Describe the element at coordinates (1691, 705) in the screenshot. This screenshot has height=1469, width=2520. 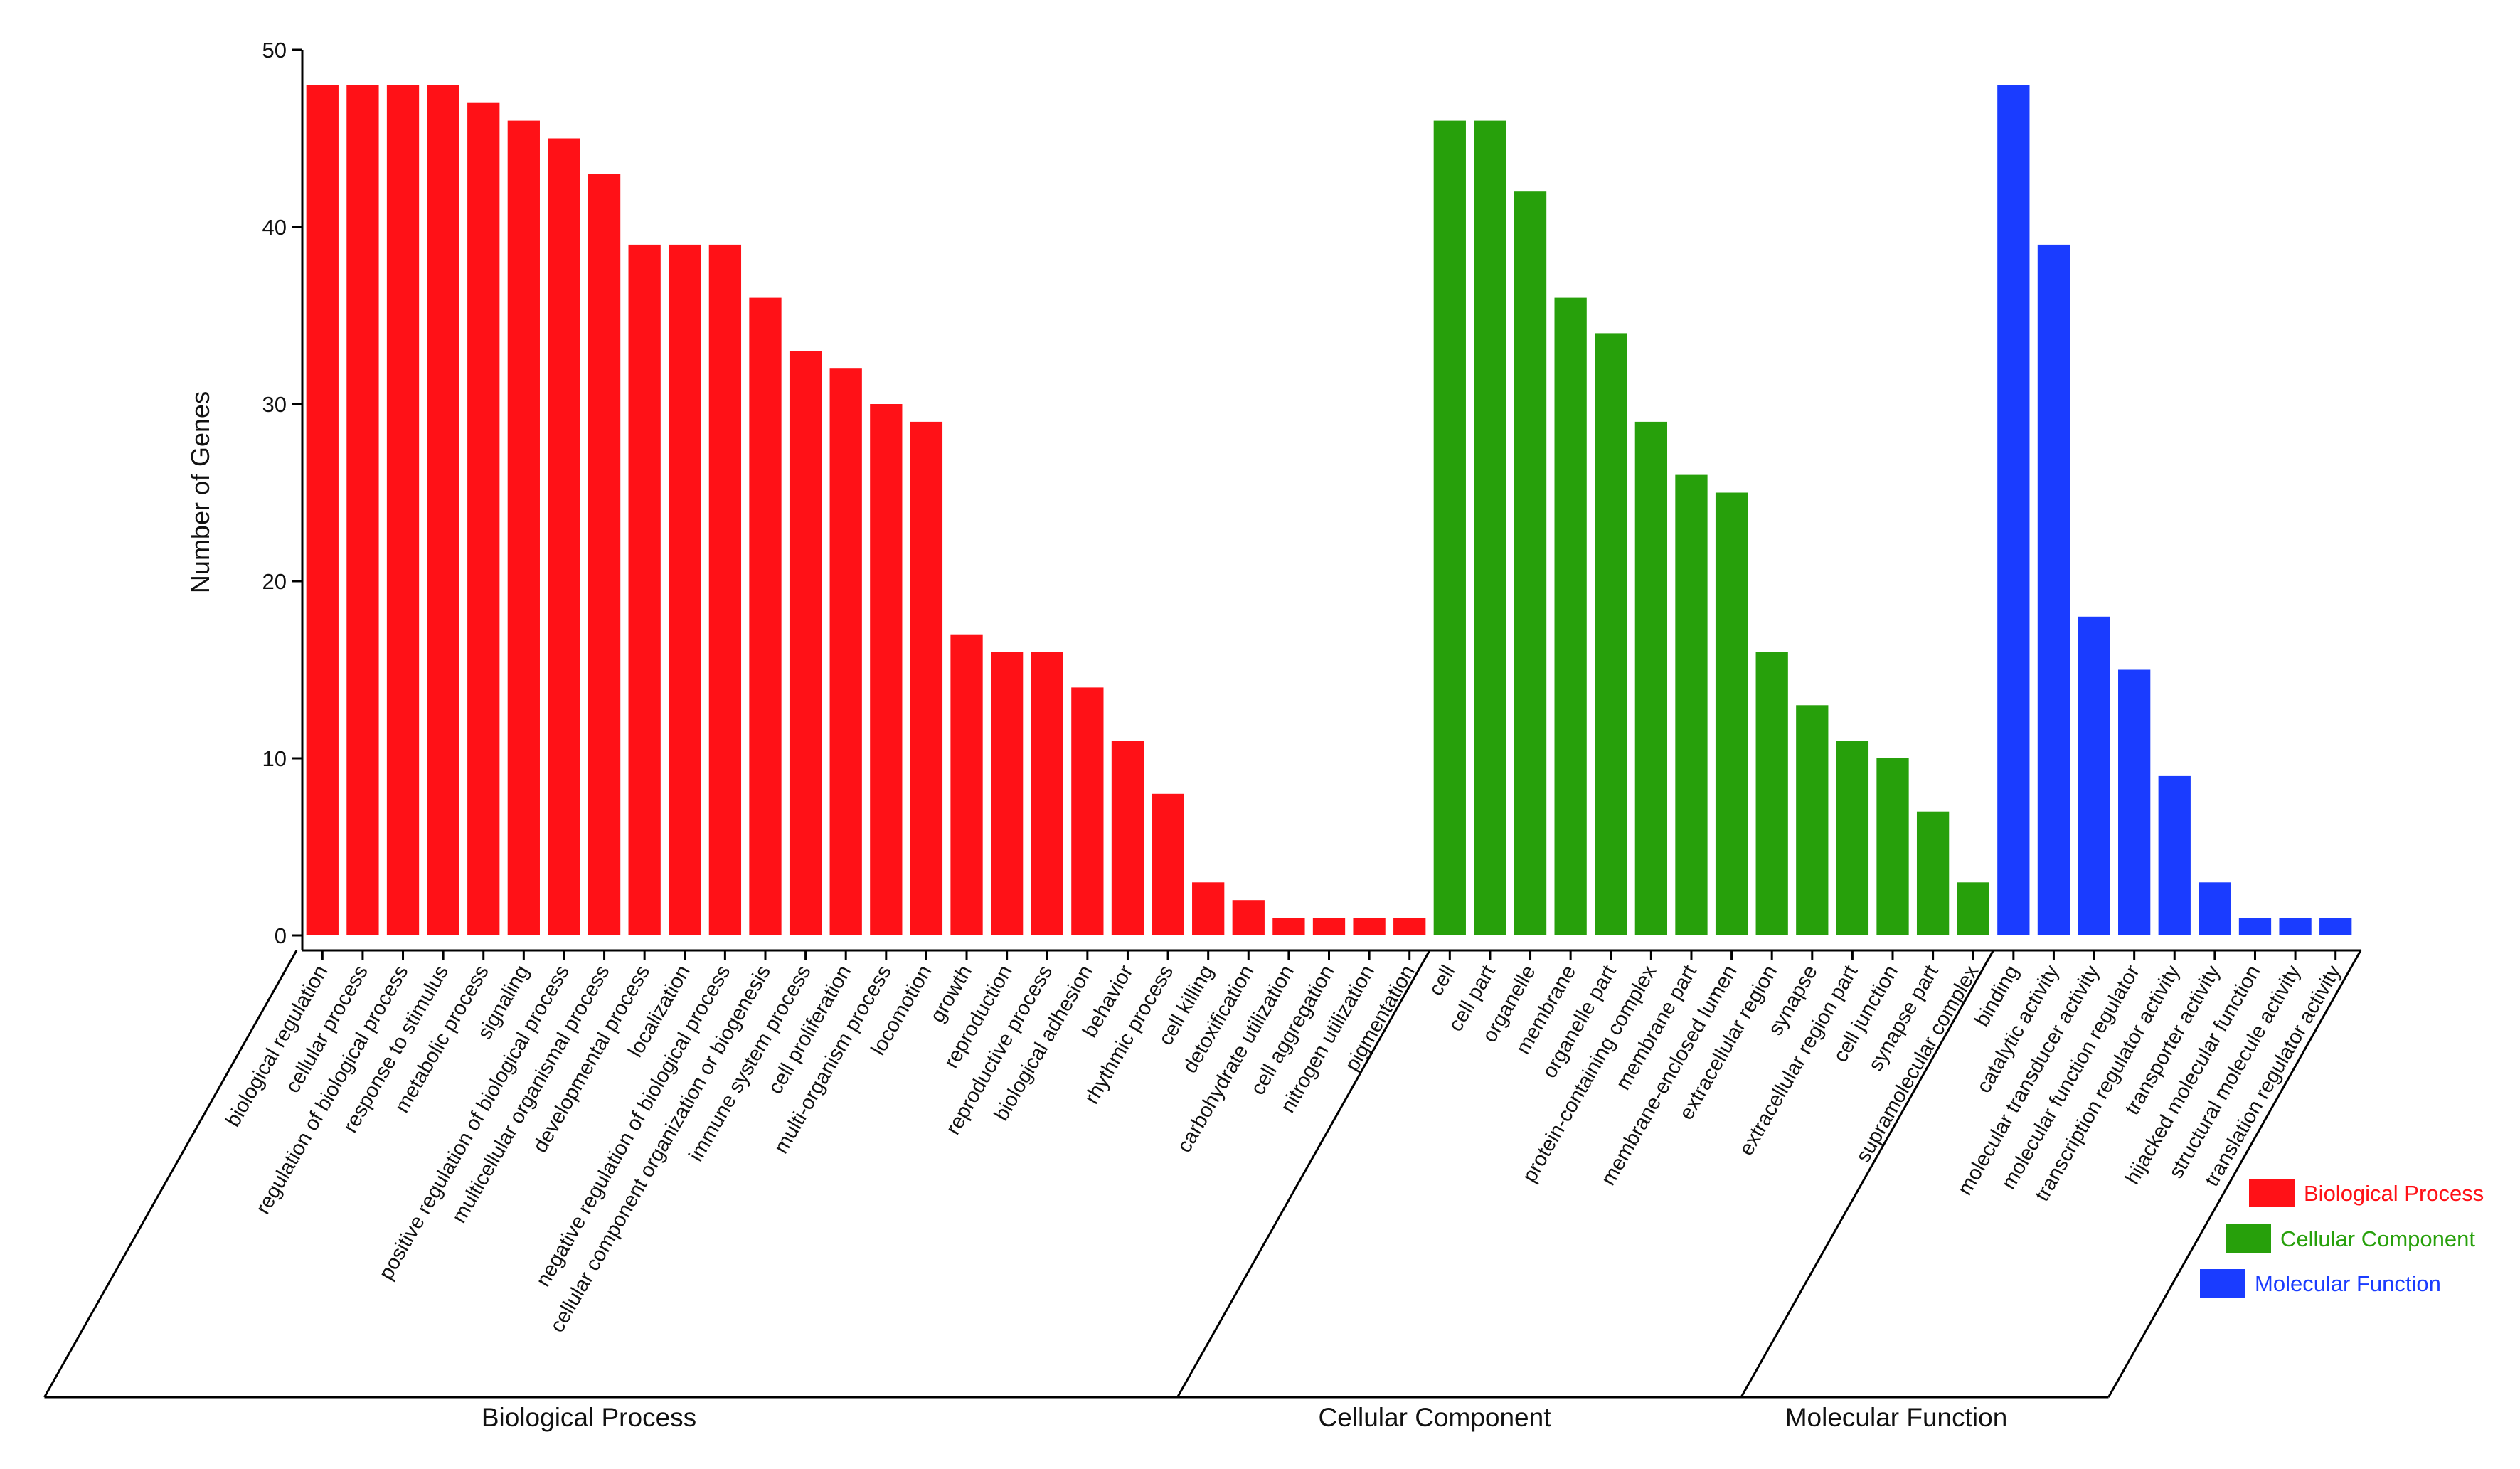
I see `bar-membrane-part` at that location.